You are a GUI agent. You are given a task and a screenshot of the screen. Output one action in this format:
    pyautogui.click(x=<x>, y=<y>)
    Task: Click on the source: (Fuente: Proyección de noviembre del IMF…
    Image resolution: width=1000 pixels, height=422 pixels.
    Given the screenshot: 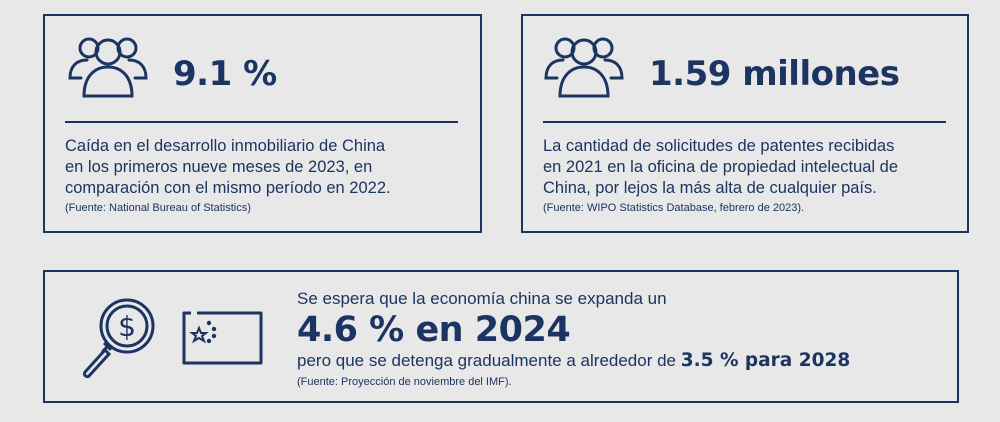 What is the action you would take?
    pyautogui.click(x=404, y=382)
    